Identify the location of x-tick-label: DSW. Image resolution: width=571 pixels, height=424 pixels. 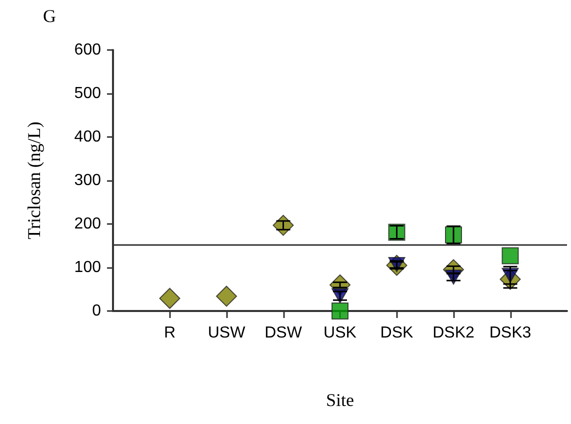
(283, 333).